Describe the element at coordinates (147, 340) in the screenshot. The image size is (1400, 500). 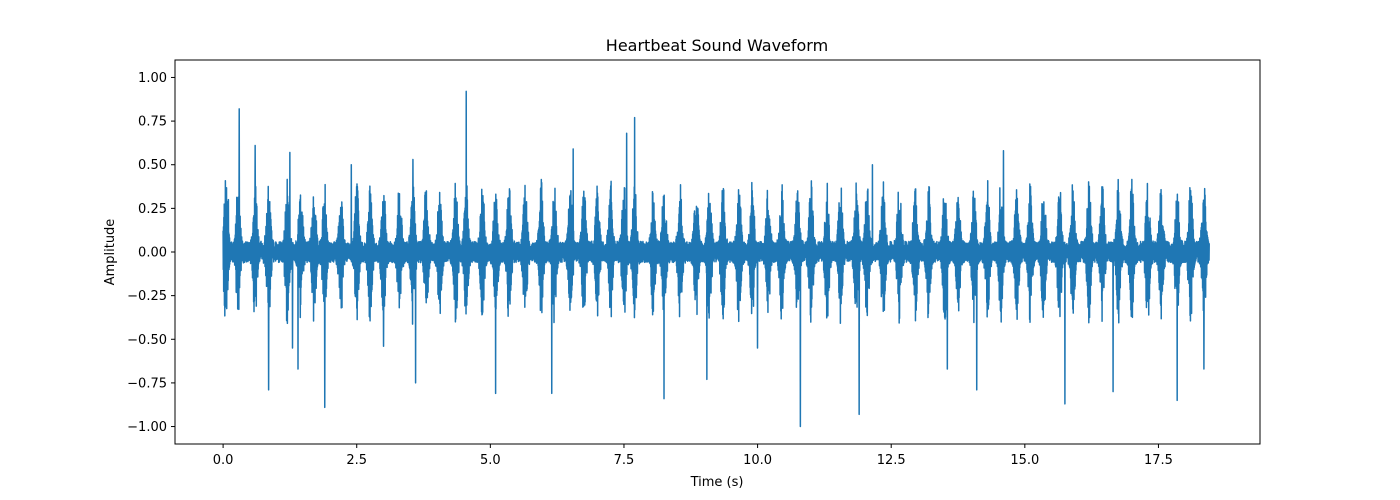
I see `y-tick-label: −0.50` at that location.